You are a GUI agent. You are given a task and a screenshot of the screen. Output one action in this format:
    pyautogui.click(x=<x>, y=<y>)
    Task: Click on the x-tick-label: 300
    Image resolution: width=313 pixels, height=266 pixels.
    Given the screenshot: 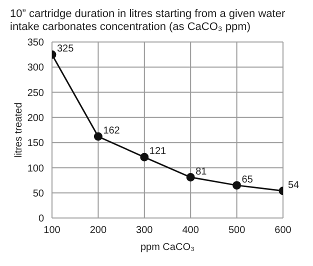 What is the action you would take?
    pyautogui.click(x=145, y=230)
    